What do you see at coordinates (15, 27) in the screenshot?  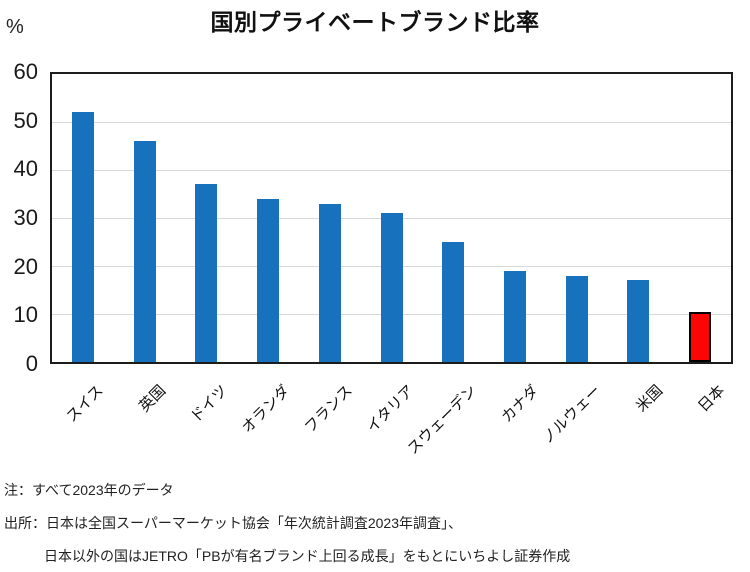 I see `y-axis-unit-label: %` at bounding box center [15, 27].